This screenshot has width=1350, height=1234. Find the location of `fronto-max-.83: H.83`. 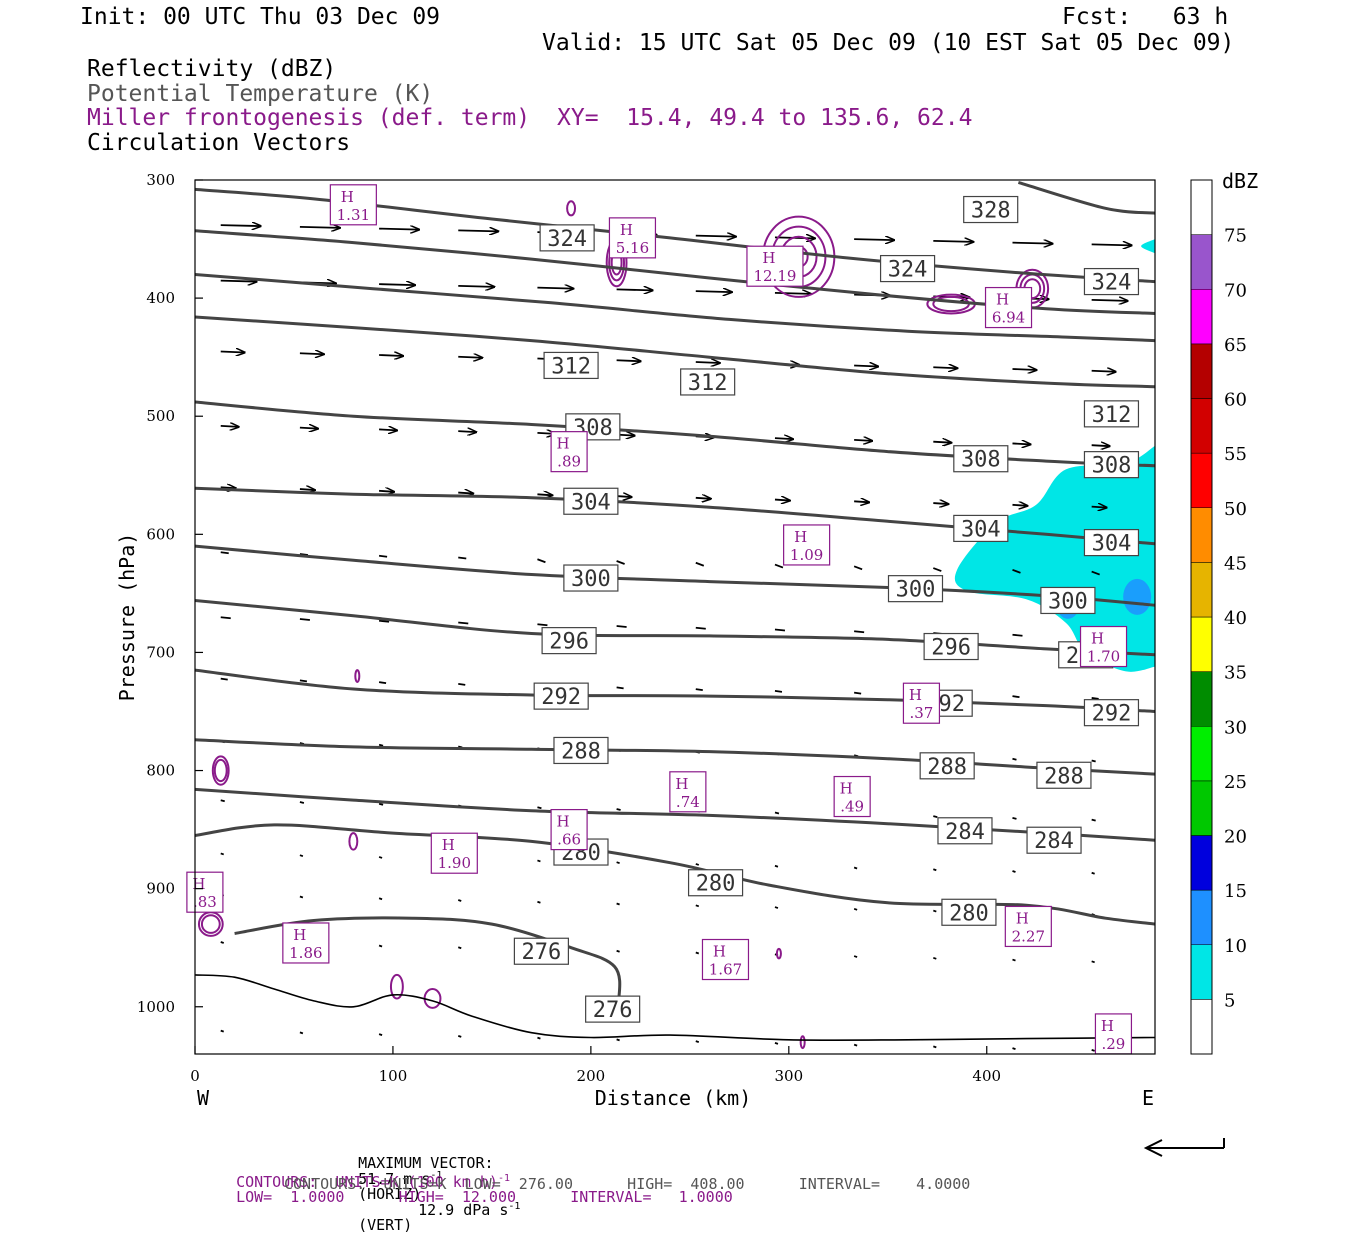

fronto-max-.83: H.83 is located at coordinates (205, 892).